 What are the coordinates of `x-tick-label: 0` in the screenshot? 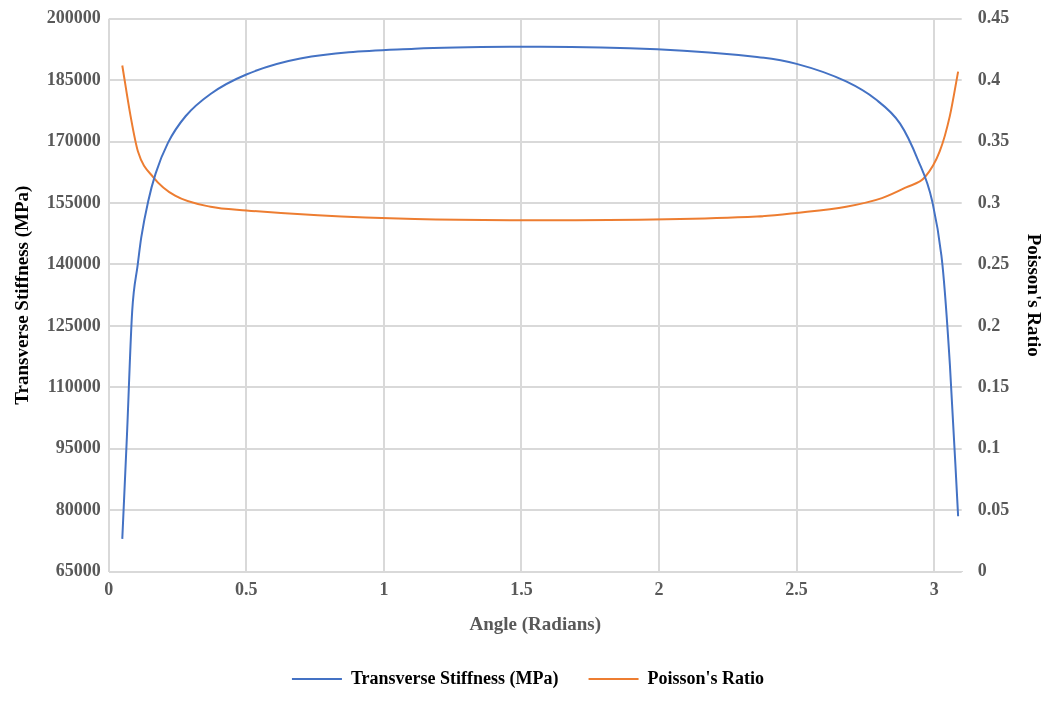 It's located at (109, 589).